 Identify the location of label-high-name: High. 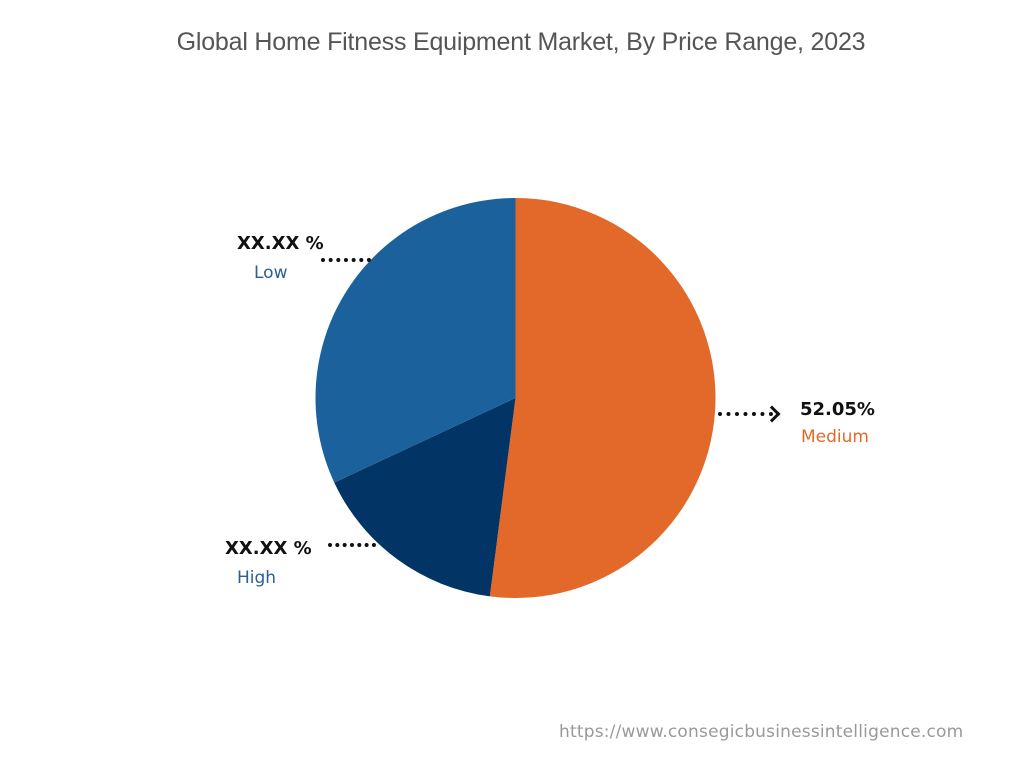
(257, 578).